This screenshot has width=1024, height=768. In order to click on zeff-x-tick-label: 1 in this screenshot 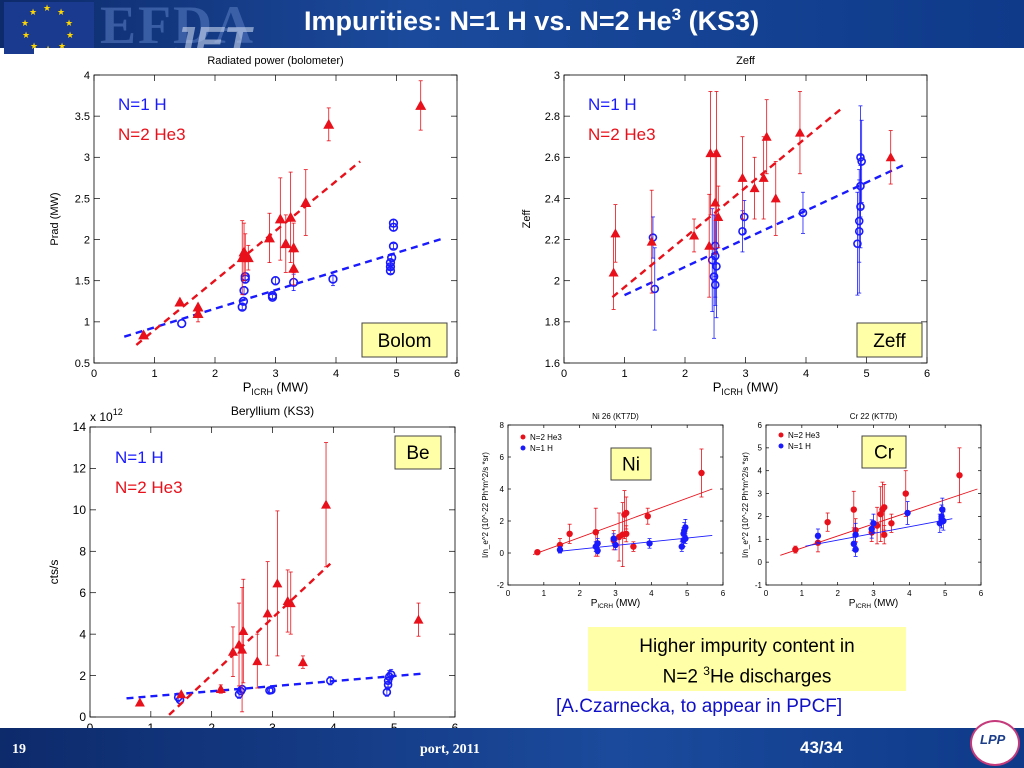, I will do `click(624, 374)`.